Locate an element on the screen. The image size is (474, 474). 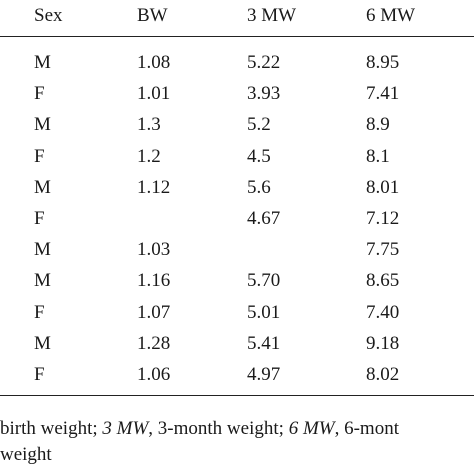
footnote-run: birth weight; is located at coordinates (51, 428).